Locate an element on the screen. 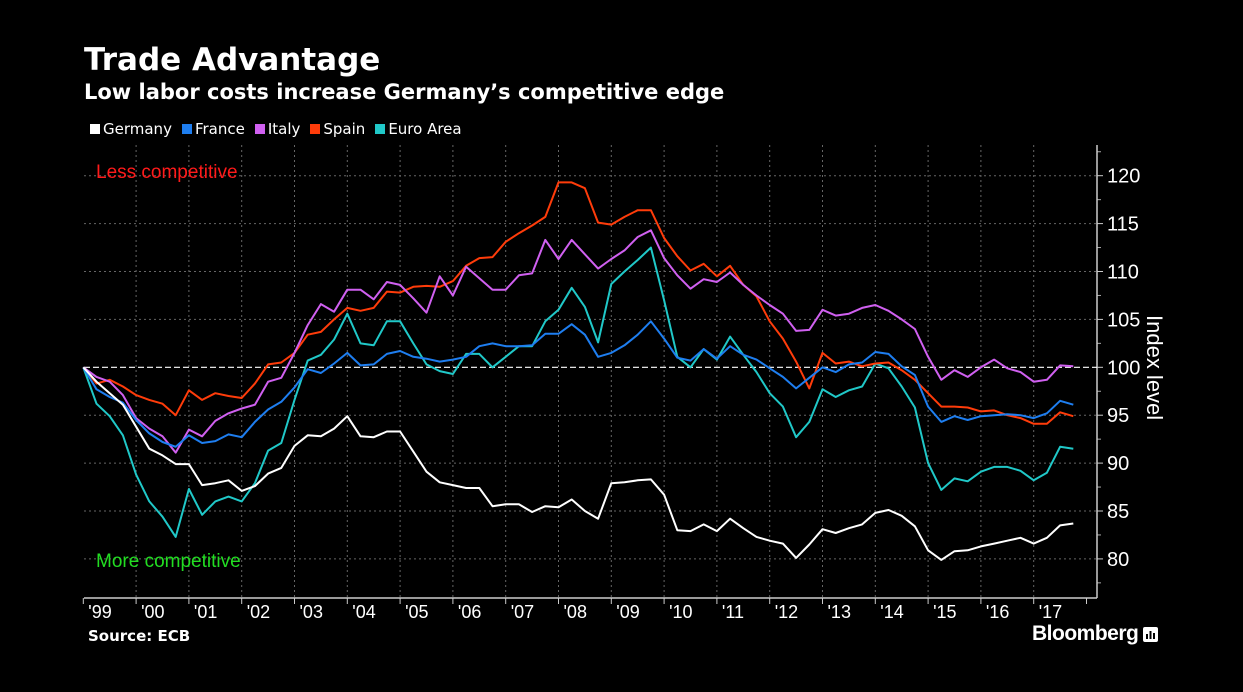  legend-item: France is located at coordinates (213, 129).